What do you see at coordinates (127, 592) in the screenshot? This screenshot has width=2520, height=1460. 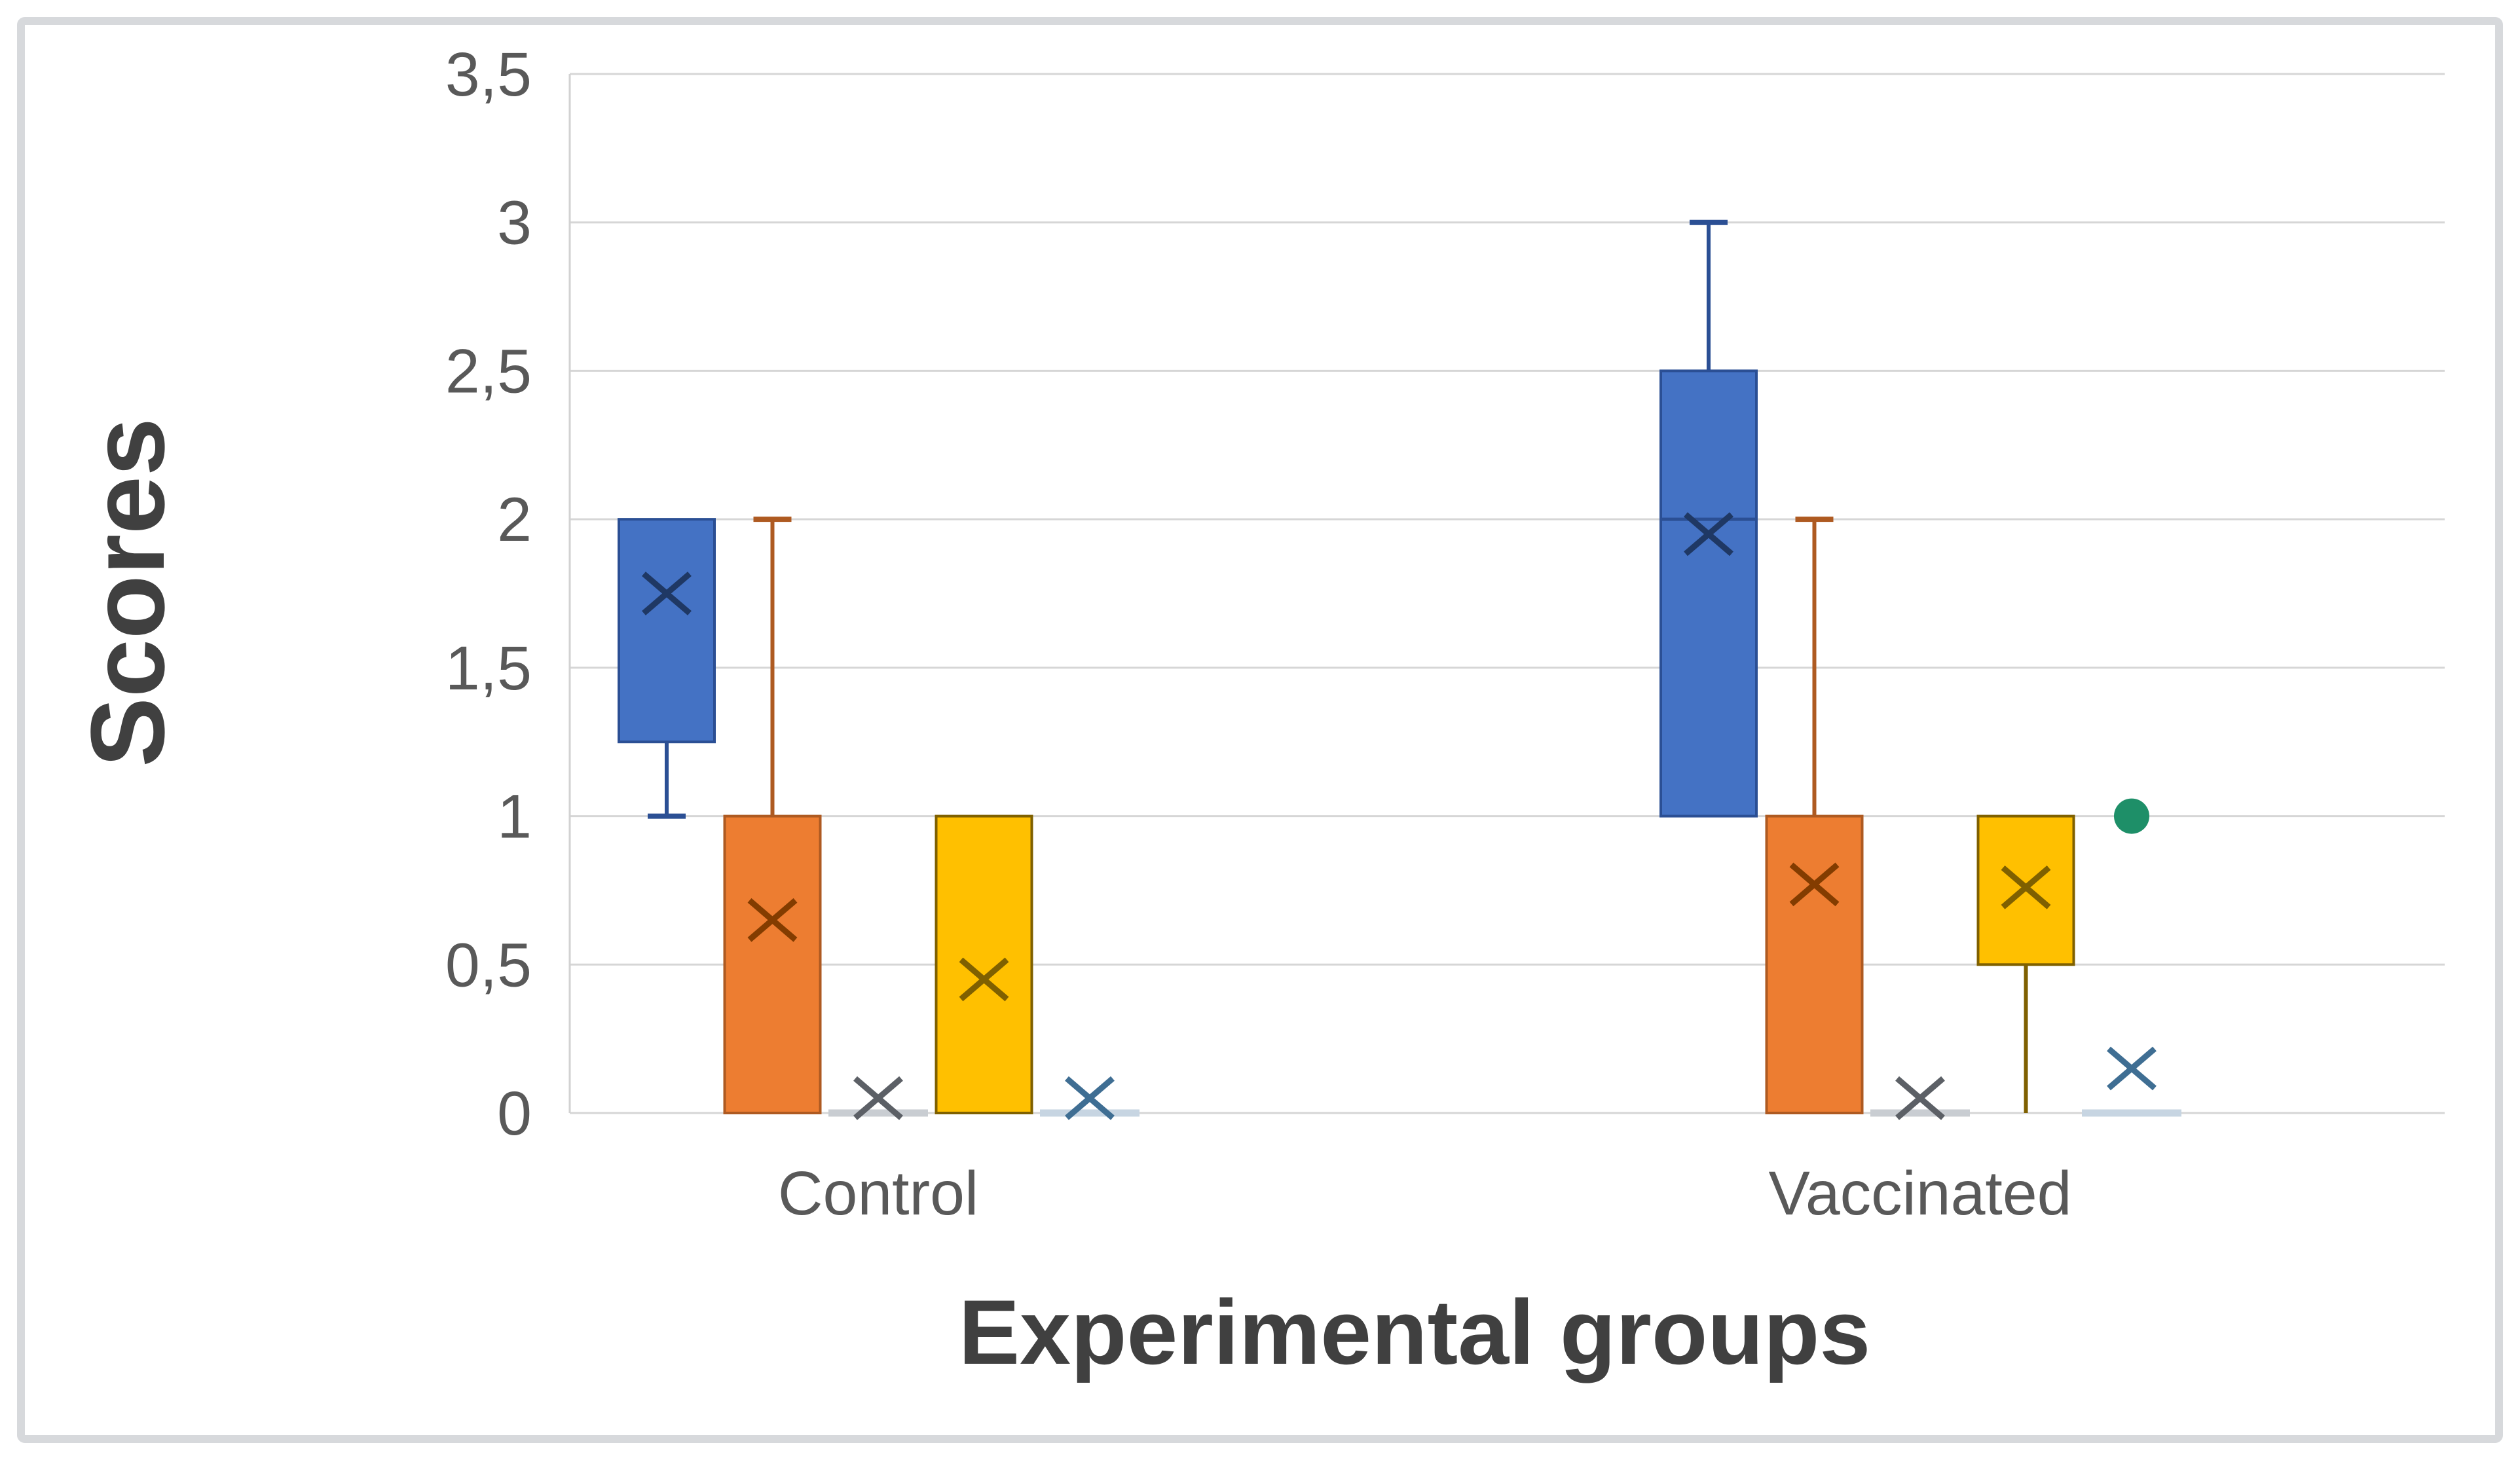 I see `y-axis-title: Scores` at bounding box center [127, 592].